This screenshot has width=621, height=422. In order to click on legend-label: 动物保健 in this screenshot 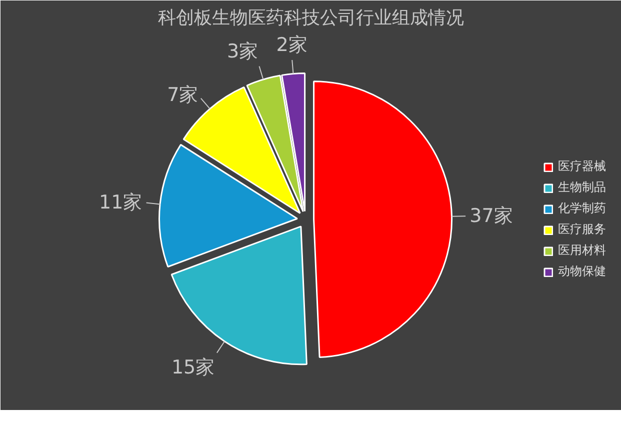, I will do `click(582, 271)`.